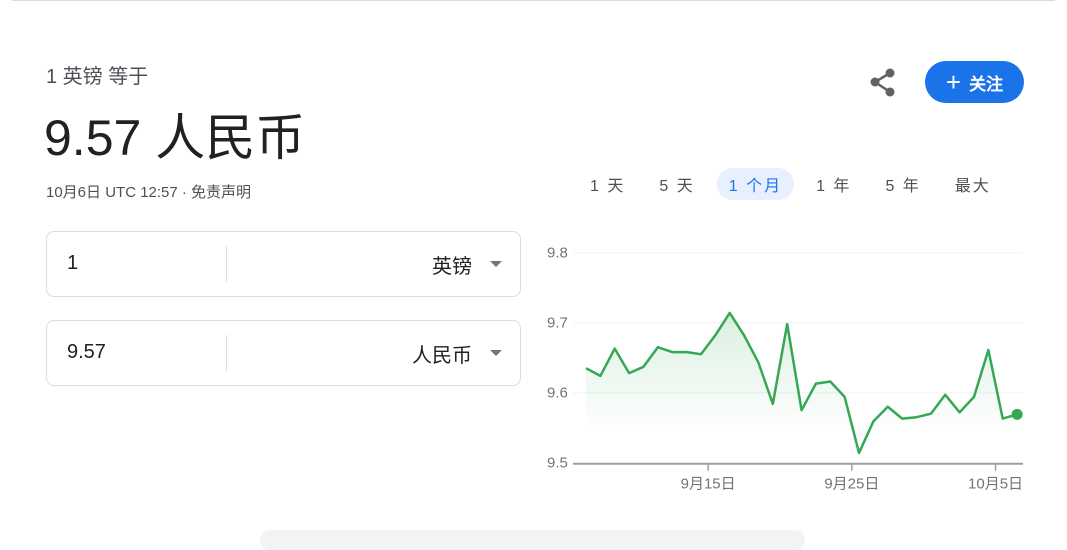  I want to click on current-point-marker, so click(1017, 414).